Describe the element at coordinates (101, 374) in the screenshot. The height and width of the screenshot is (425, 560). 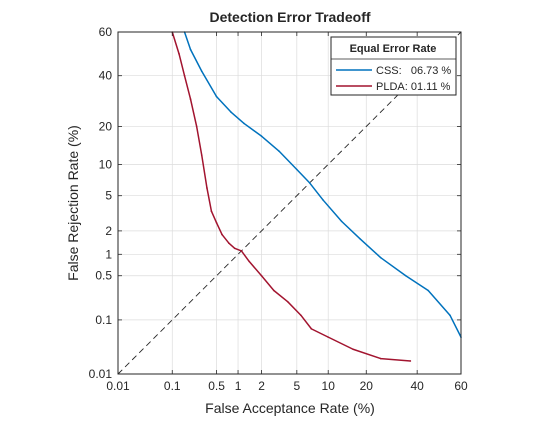
I see `y-tick-label: 0.01` at that location.